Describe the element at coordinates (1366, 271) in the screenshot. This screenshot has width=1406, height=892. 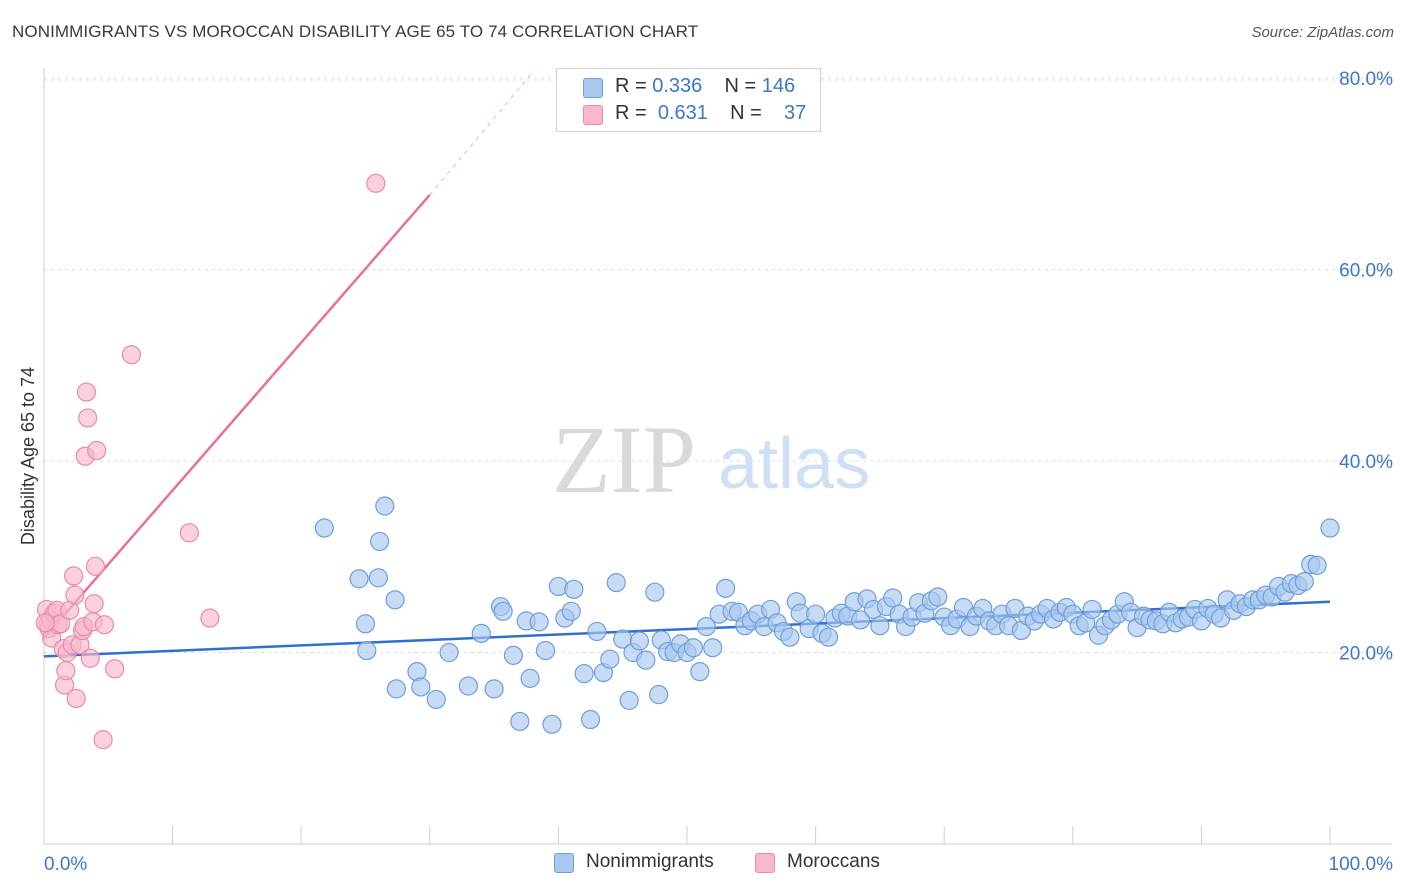
I see `y-tick-label: 60.0%` at that location.